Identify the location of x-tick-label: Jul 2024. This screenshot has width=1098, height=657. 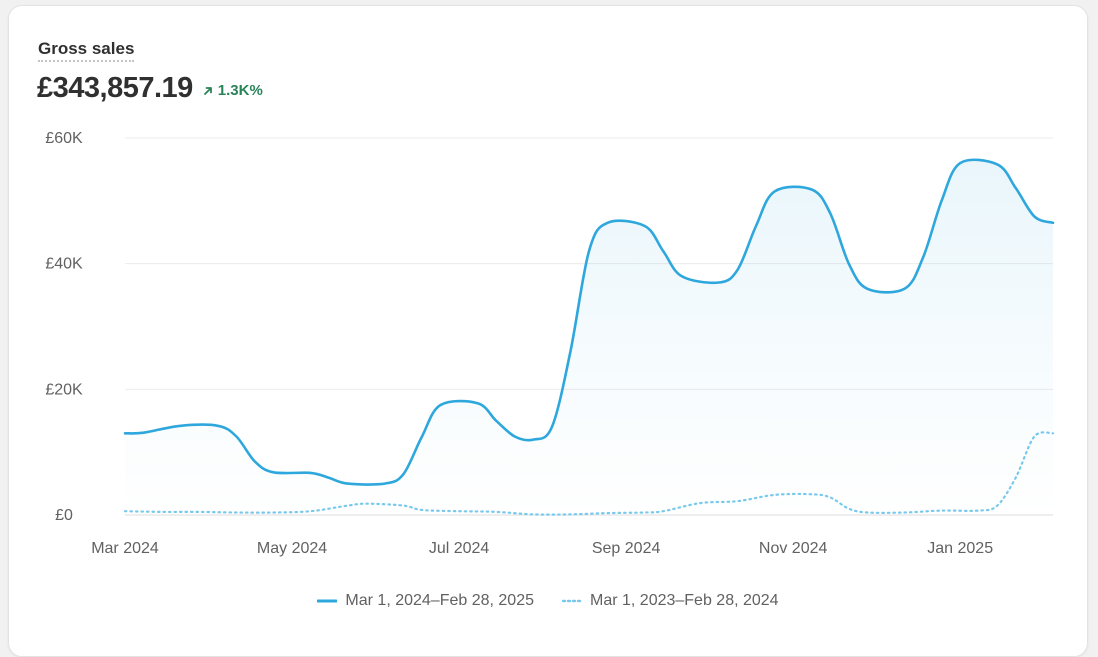
(459, 548).